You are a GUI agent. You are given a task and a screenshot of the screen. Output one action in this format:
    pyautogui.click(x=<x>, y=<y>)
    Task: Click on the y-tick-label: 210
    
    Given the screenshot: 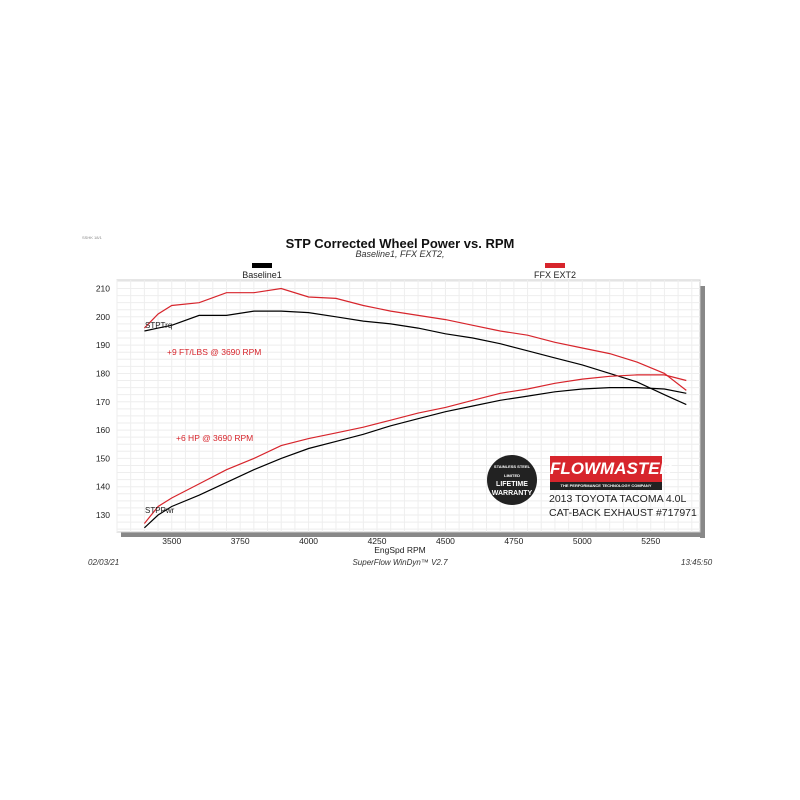 What is the action you would take?
    pyautogui.click(x=103, y=288)
    